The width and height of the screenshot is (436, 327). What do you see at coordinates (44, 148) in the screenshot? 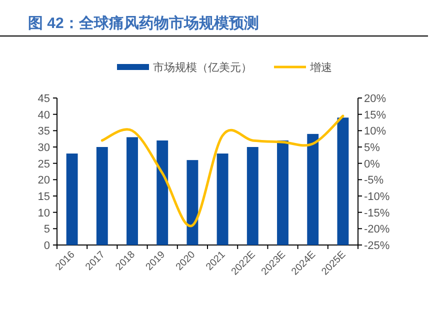
I see `y-tick-label: 30` at bounding box center [44, 148].